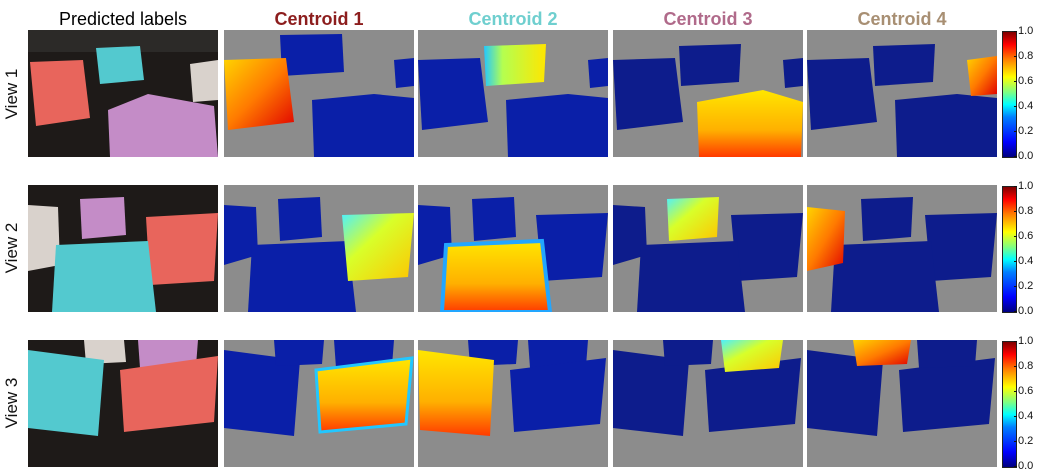 The image size is (1045, 475). I want to click on row-label-view-3: View 3, so click(11, 403).